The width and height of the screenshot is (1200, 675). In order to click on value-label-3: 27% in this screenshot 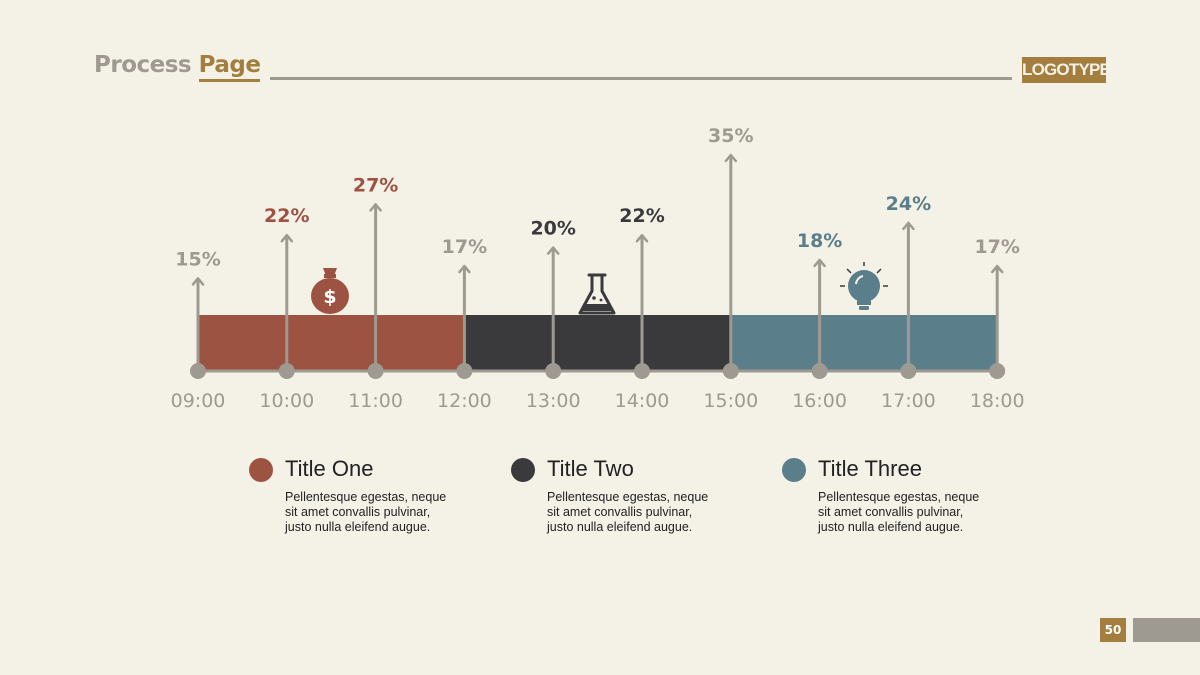, I will do `click(375, 185)`.